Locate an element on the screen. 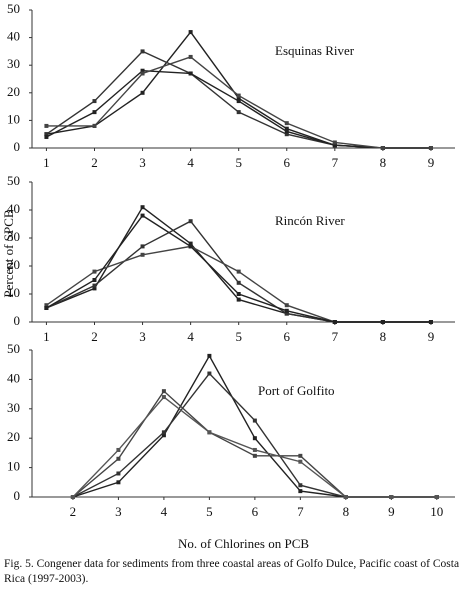 This screenshot has width=467, height=593. panel-title: Port of Golfito is located at coordinates (296, 390).